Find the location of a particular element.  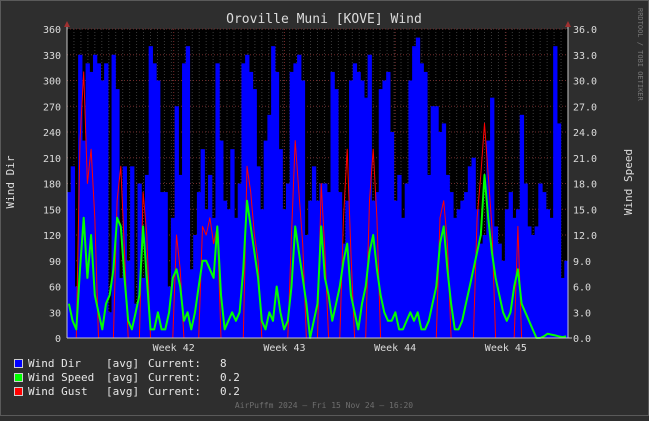

left-tick-label: 60 is located at coordinates (55, 288).